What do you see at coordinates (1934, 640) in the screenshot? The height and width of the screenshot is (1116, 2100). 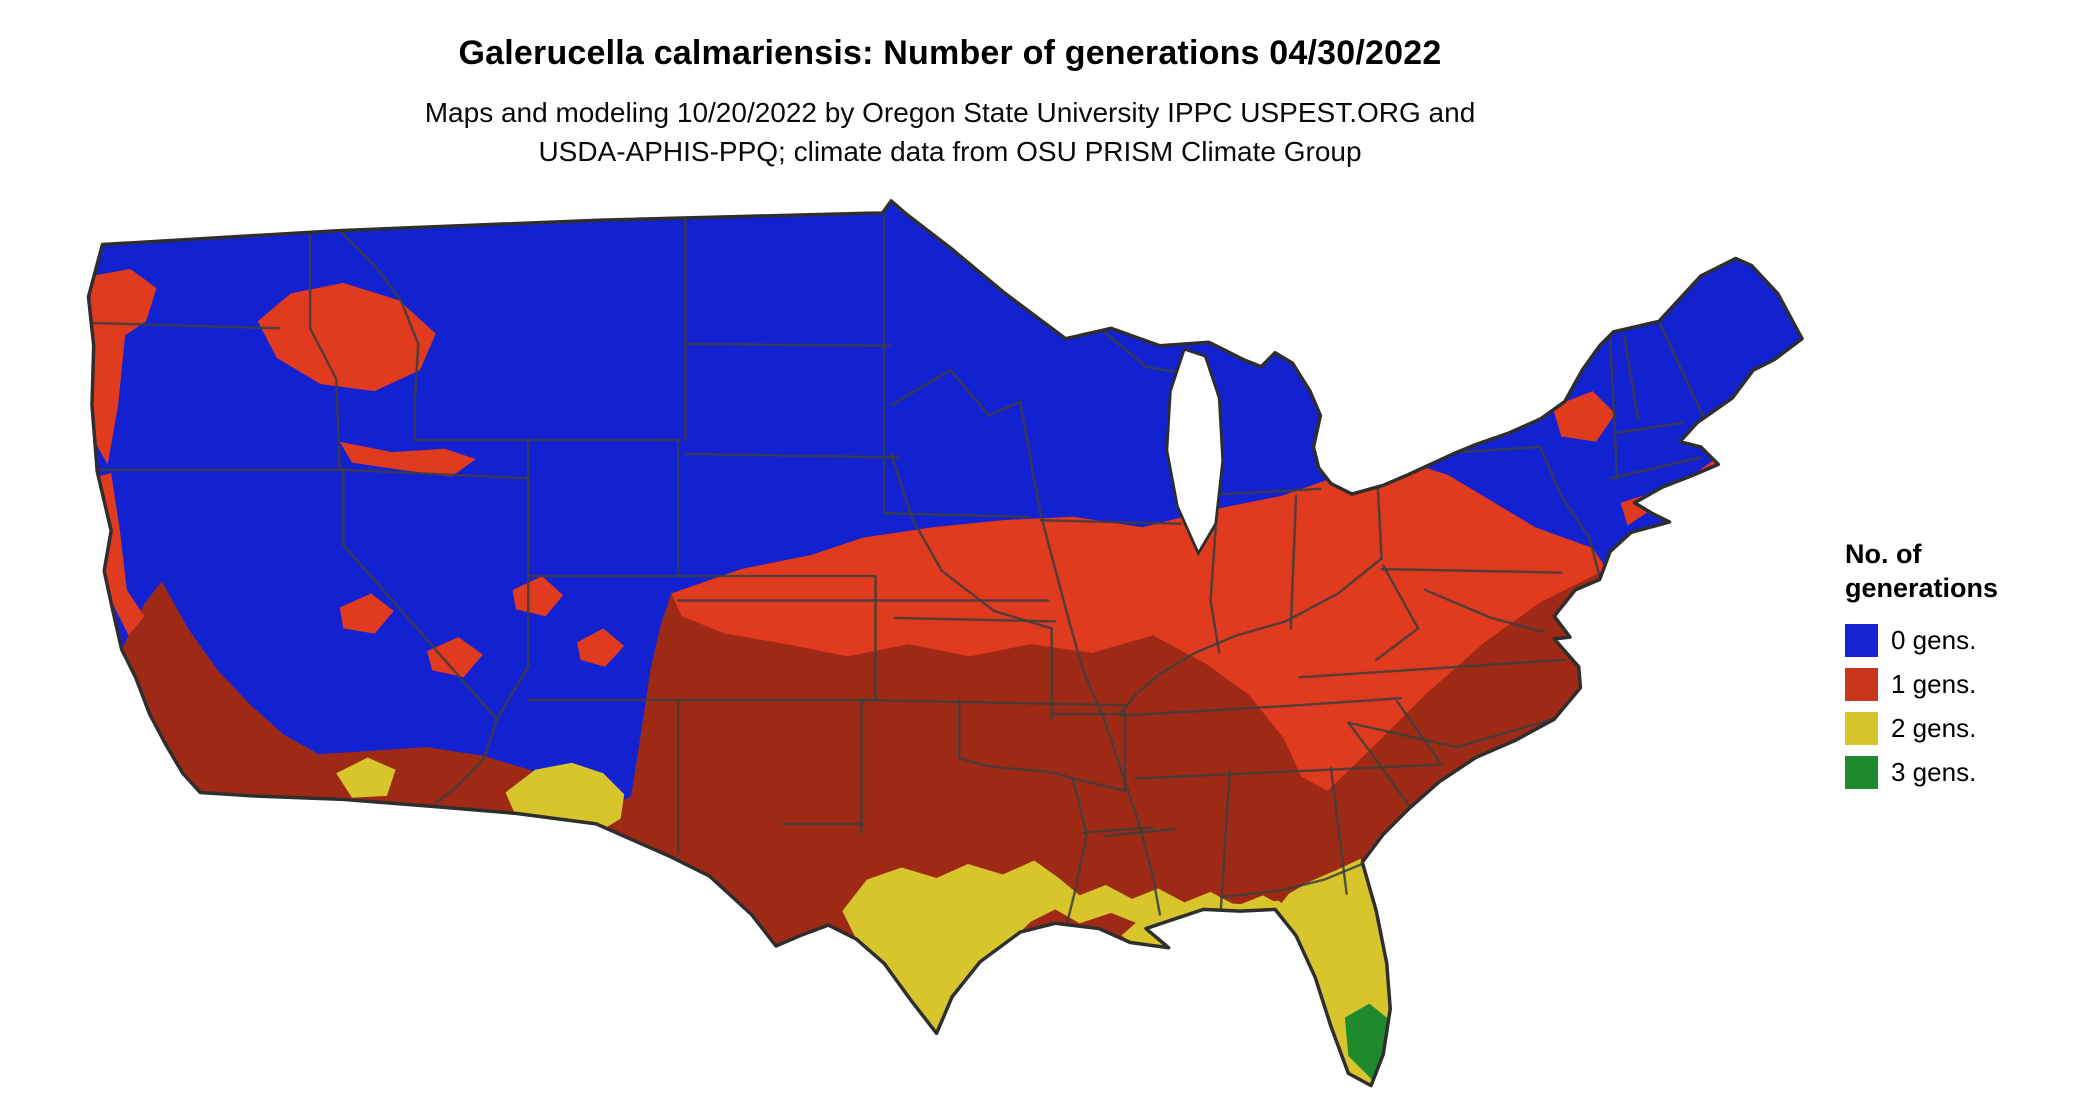 I see `legend-label-0-gens: 0 gens.` at bounding box center [1934, 640].